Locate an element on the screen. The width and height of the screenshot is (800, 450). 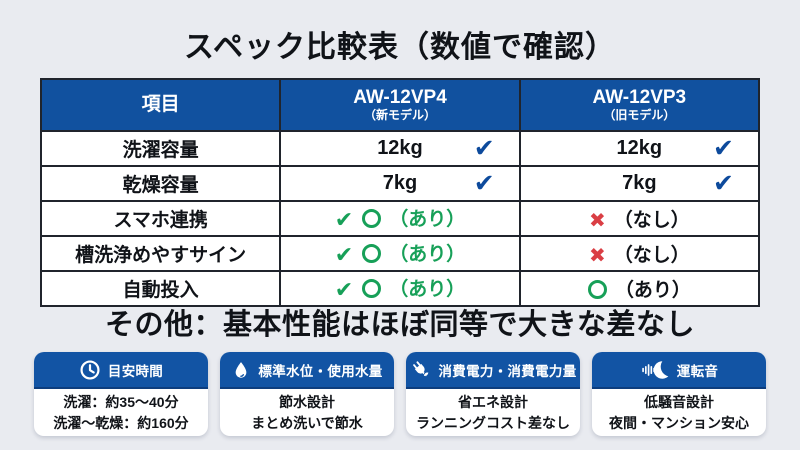
card-power-body: 省エネ設計 ランニングコスト差なし is located at coordinates (493, 412).